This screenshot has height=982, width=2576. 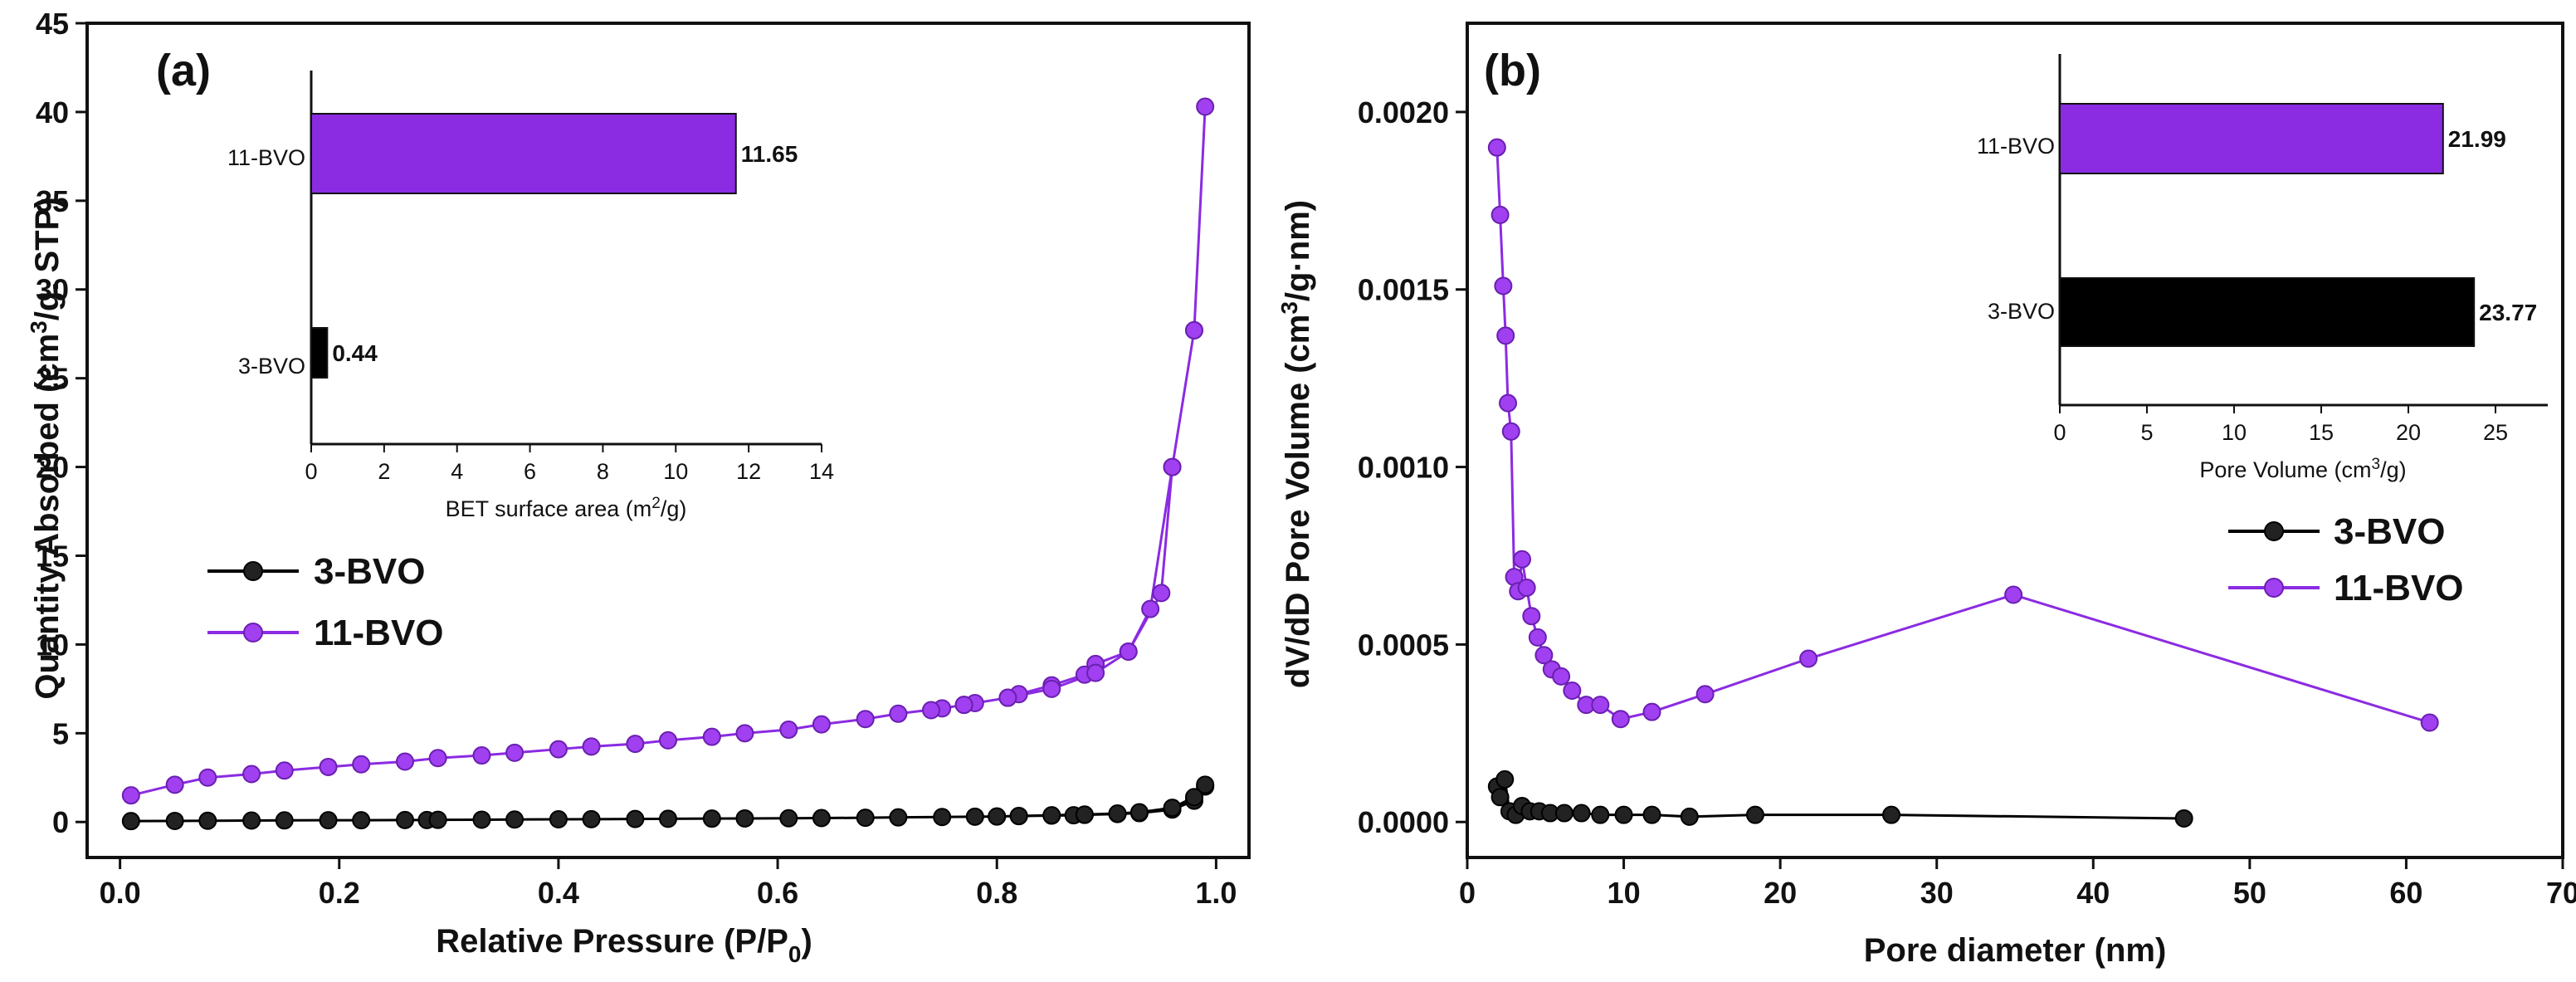 What do you see at coordinates (120, 893) in the screenshot?
I see `x-tick-label: 0.0` at bounding box center [120, 893].